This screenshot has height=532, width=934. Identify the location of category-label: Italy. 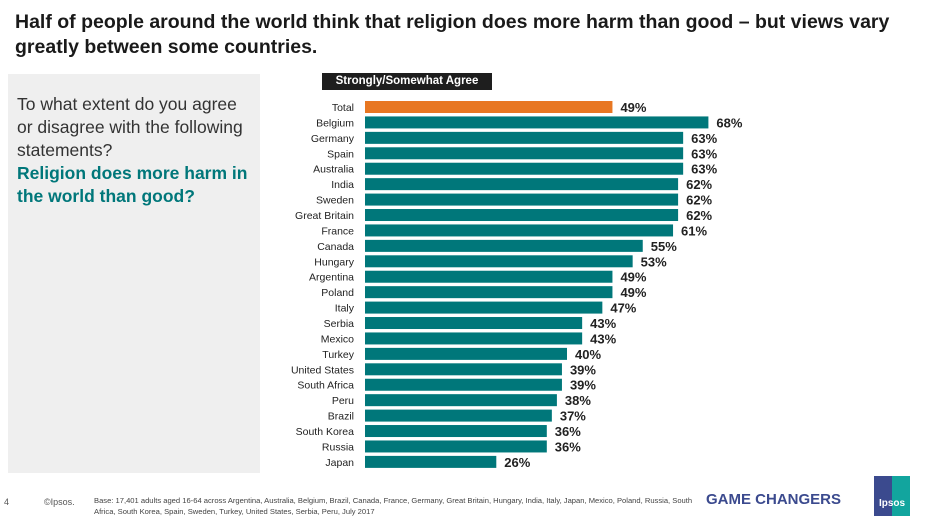
(345, 309).